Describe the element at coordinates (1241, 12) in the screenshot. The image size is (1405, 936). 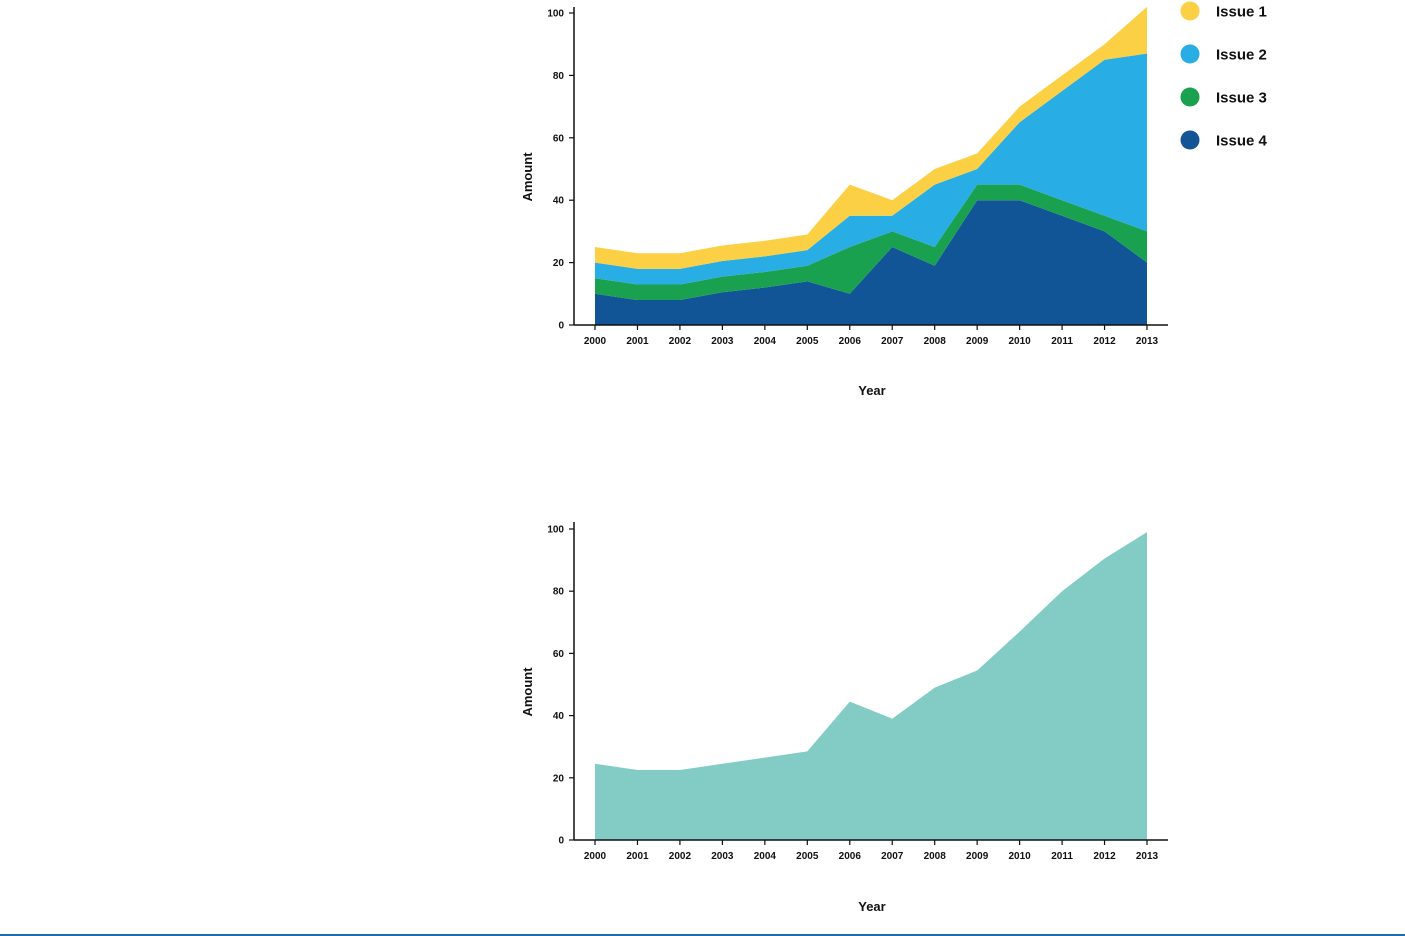
I see `legend-label-issue-1: Issue 1` at that location.